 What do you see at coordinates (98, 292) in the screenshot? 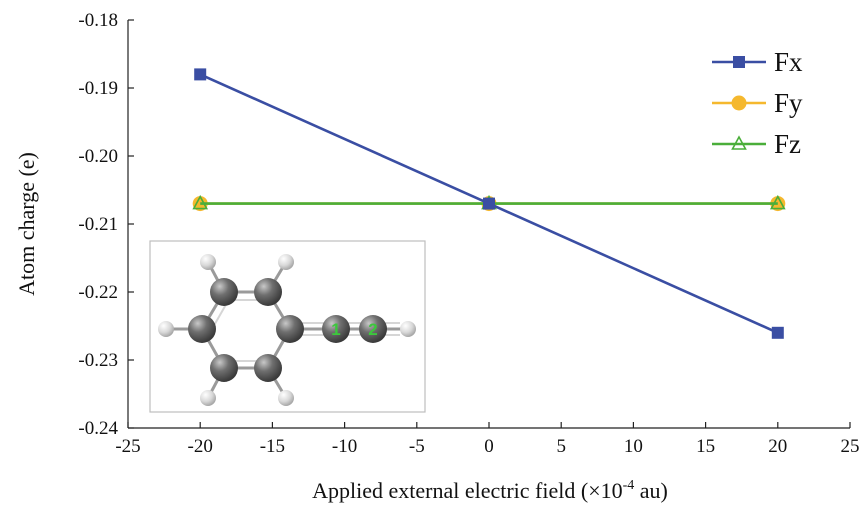
I see `y-tick-label: -0.22` at bounding box center [98, 292].